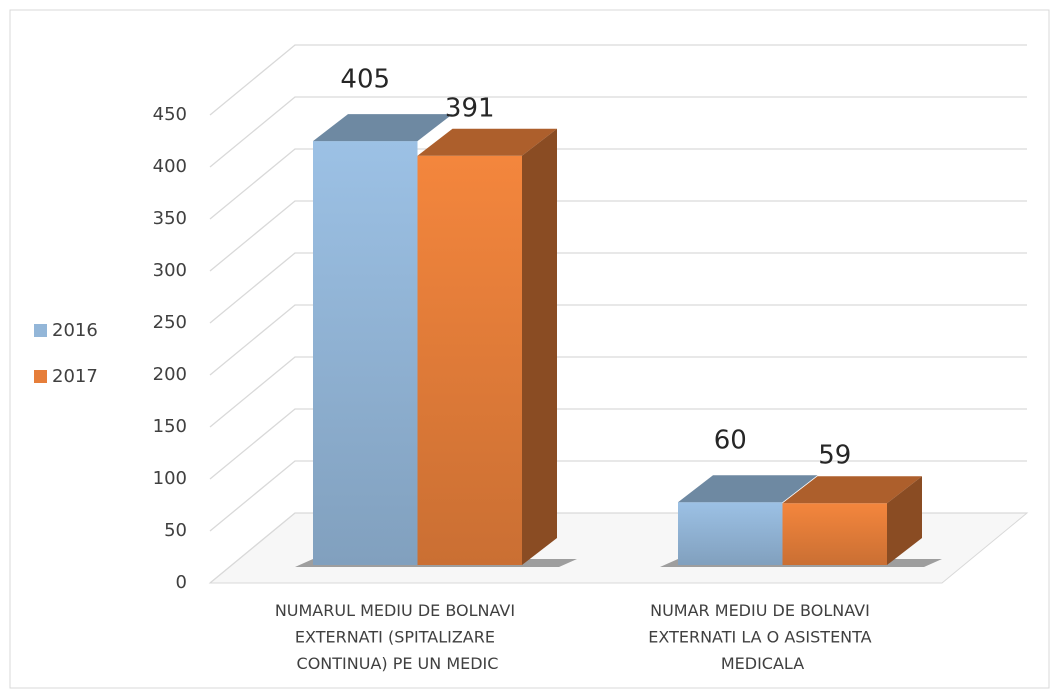 This screenshot has width=1059, height=690. I want to click on y-tick-label: 100, so click(170, 478).